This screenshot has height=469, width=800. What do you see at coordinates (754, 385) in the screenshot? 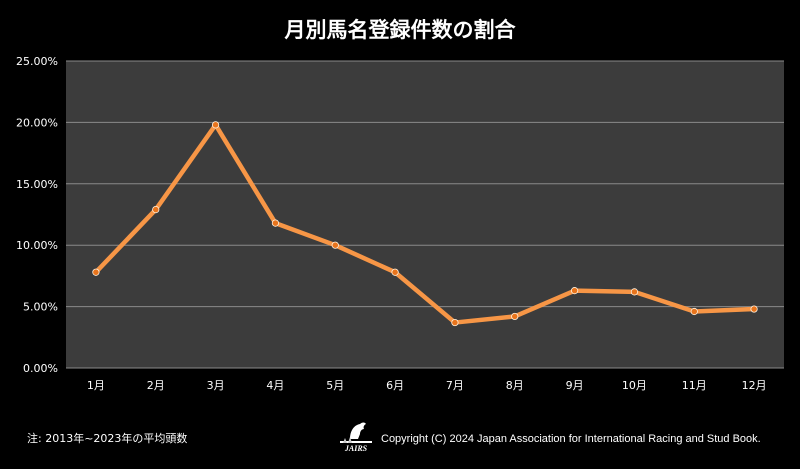
I see `x-tick-label: 12月` at bounding box center [754, 385].